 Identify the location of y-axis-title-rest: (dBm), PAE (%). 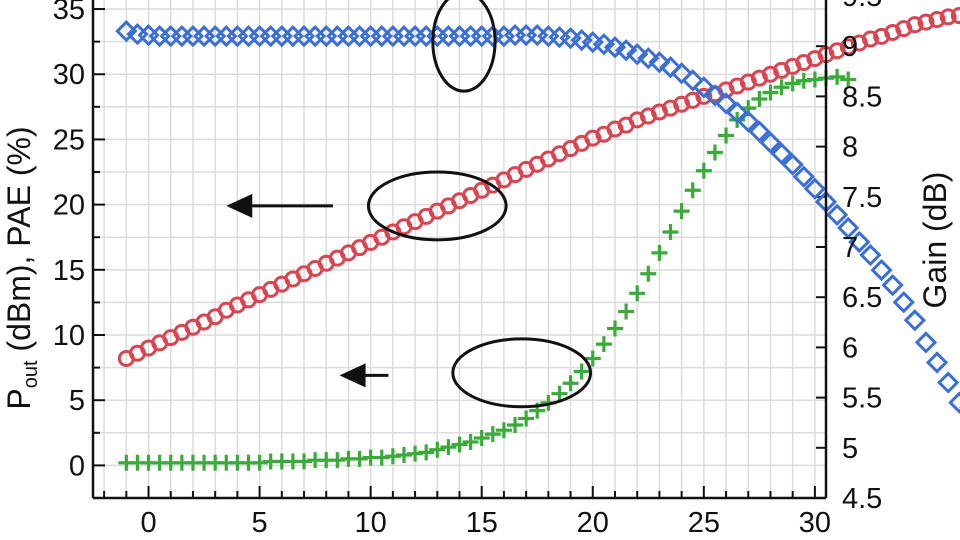
(19, 243).